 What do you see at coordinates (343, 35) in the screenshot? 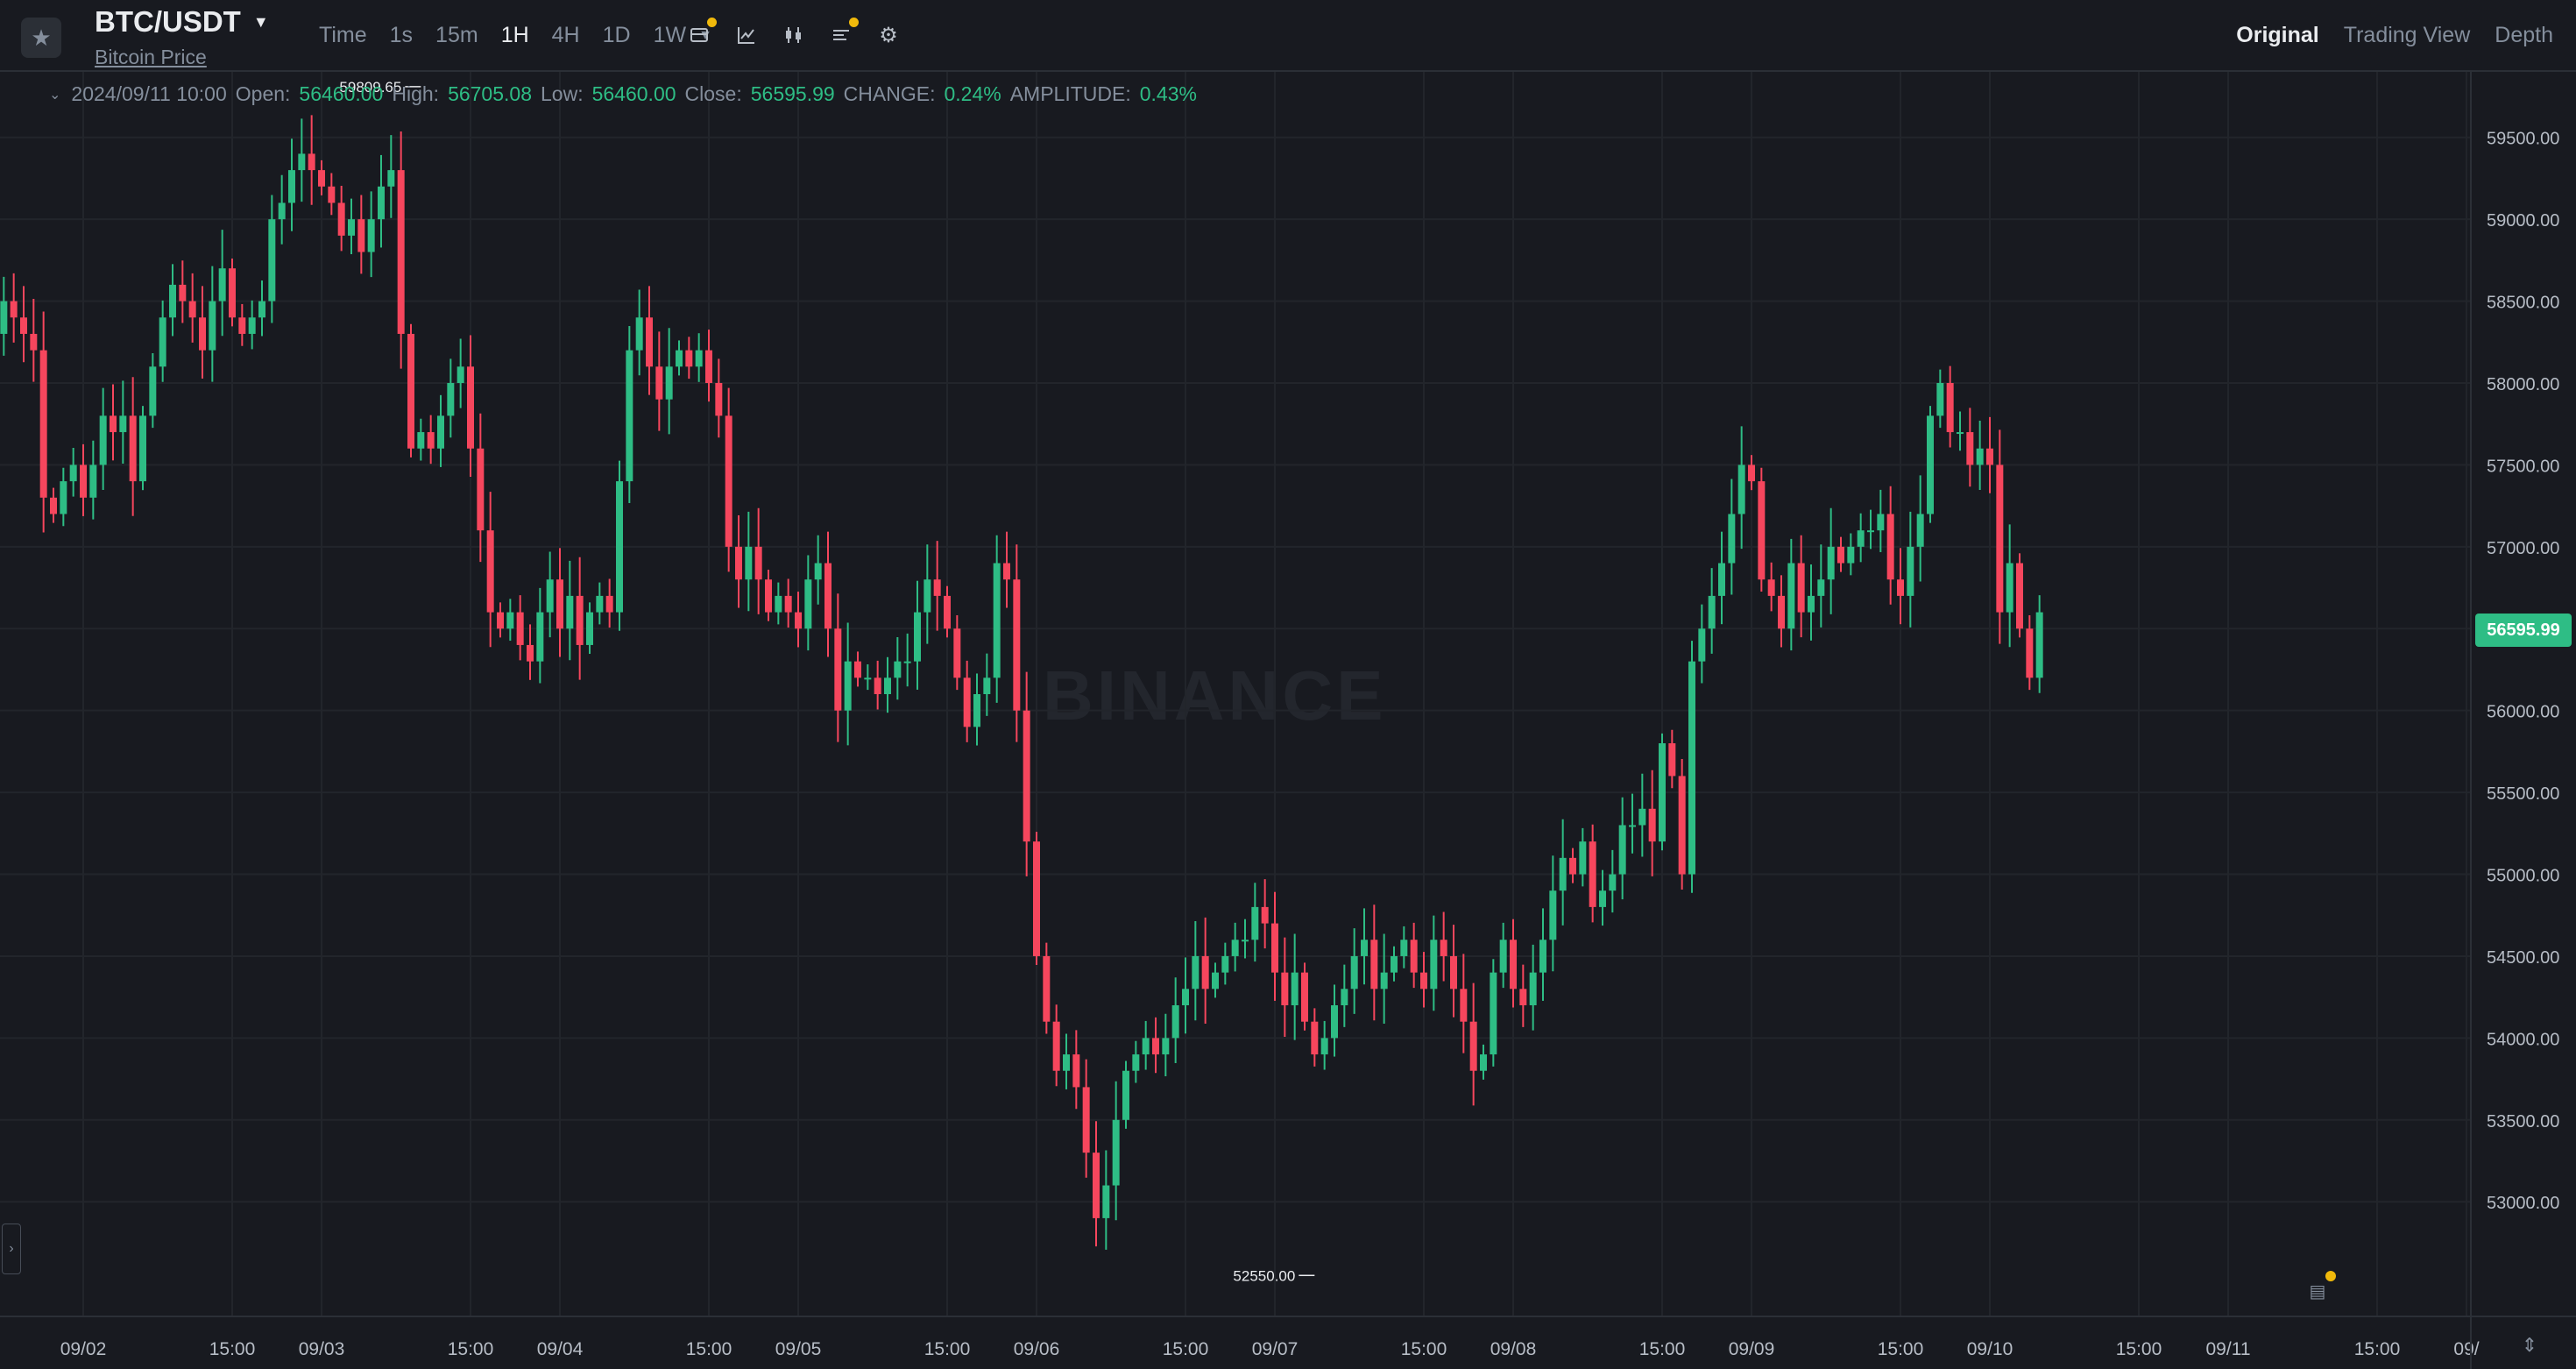
I see `interval-time: Time` at bounding box center [343, 35].